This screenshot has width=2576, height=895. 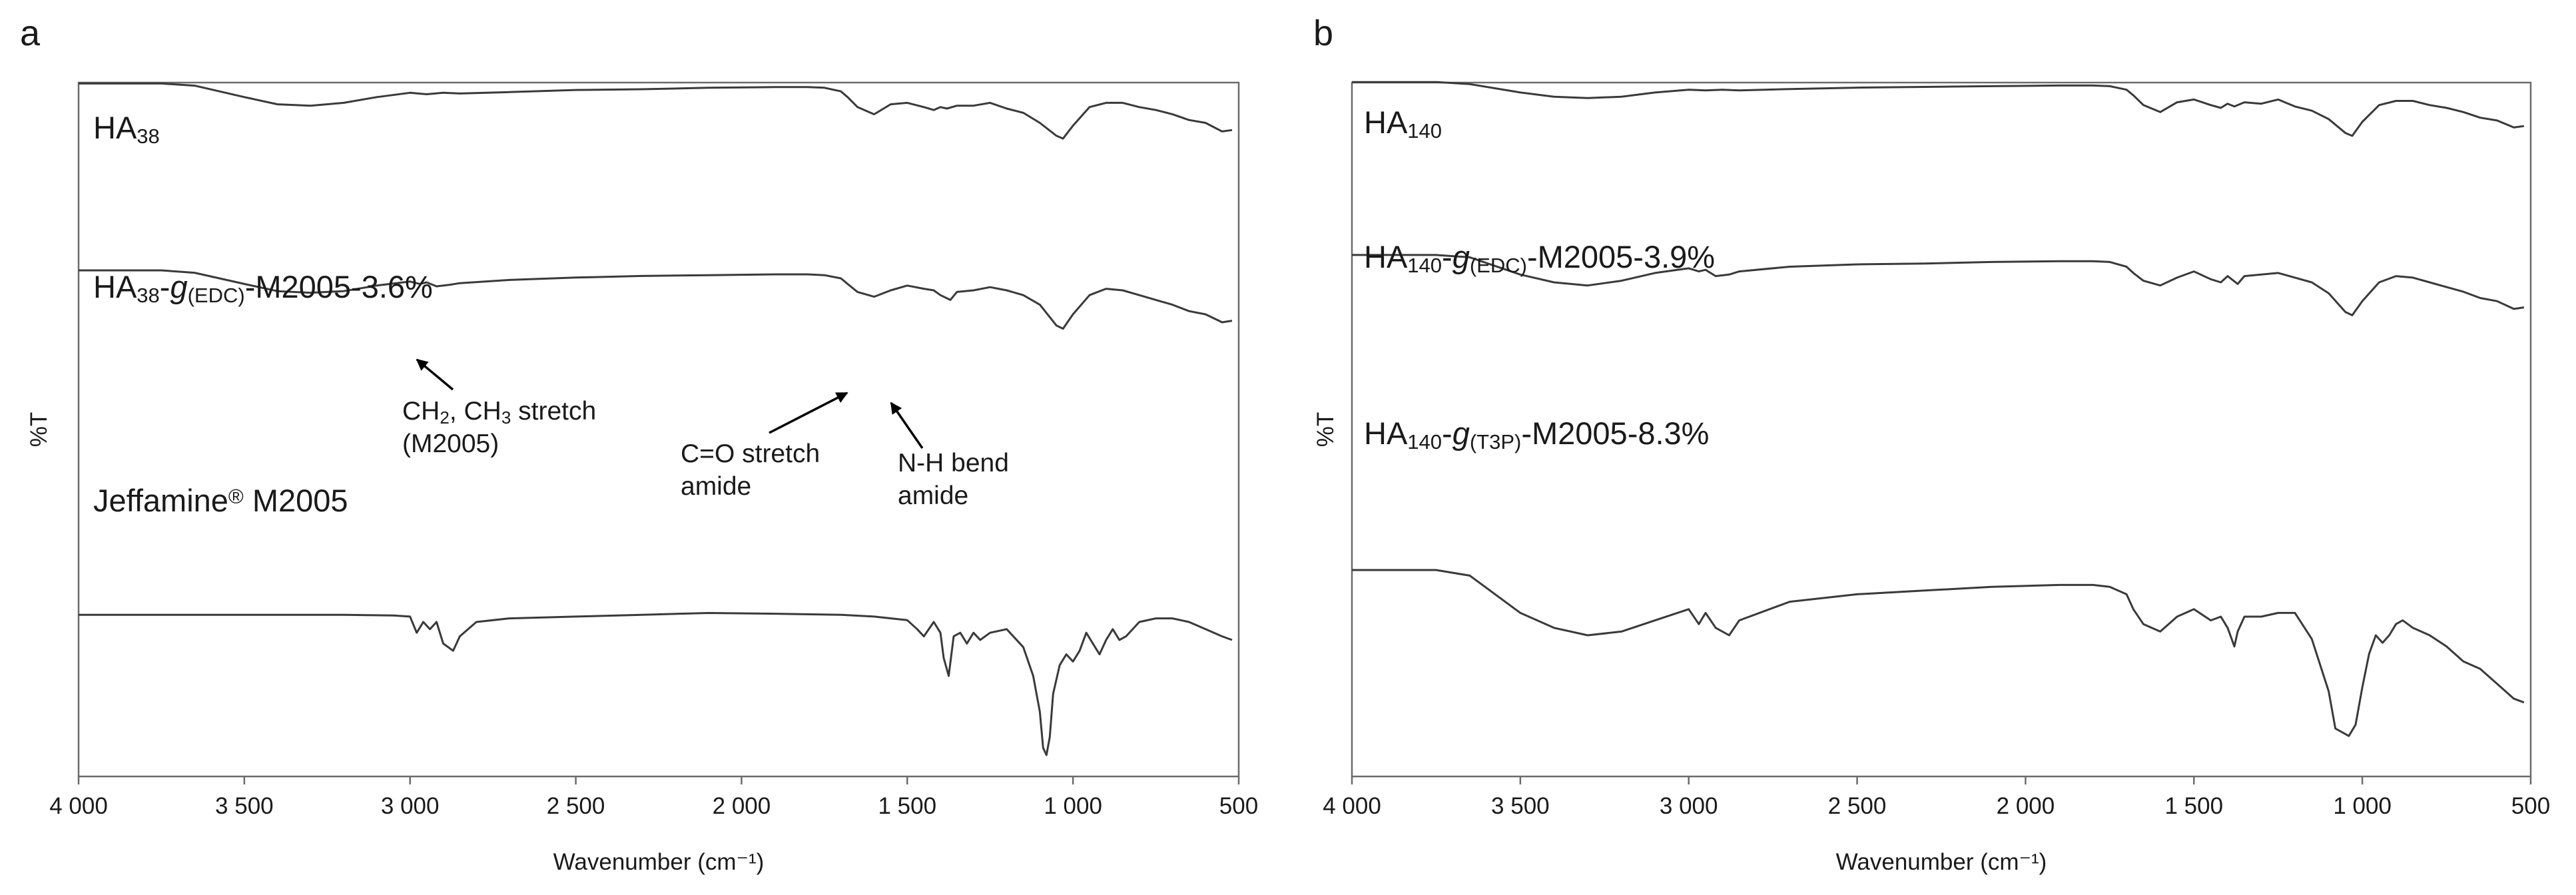 I want to click on series-label-ha38: HA38, so click(x=126, y=129).